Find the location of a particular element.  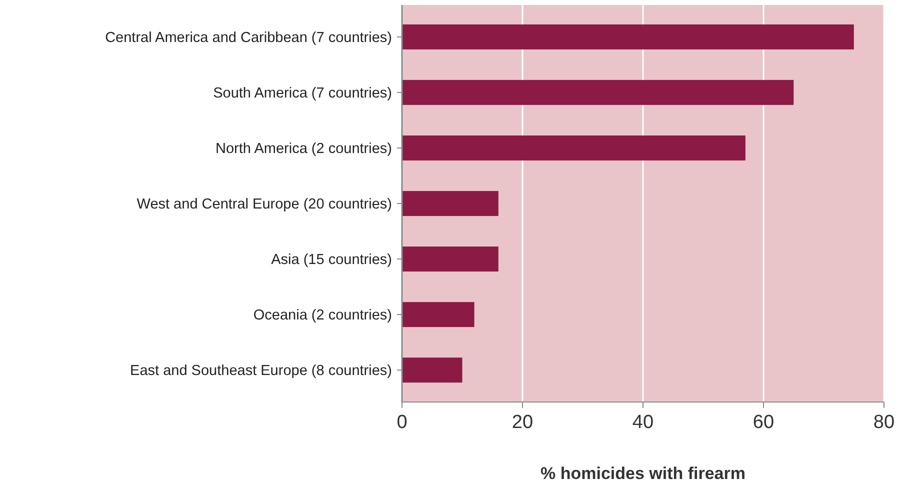

y-tick-label: Oceania (2 countries) is located at coordinates (322, 316).